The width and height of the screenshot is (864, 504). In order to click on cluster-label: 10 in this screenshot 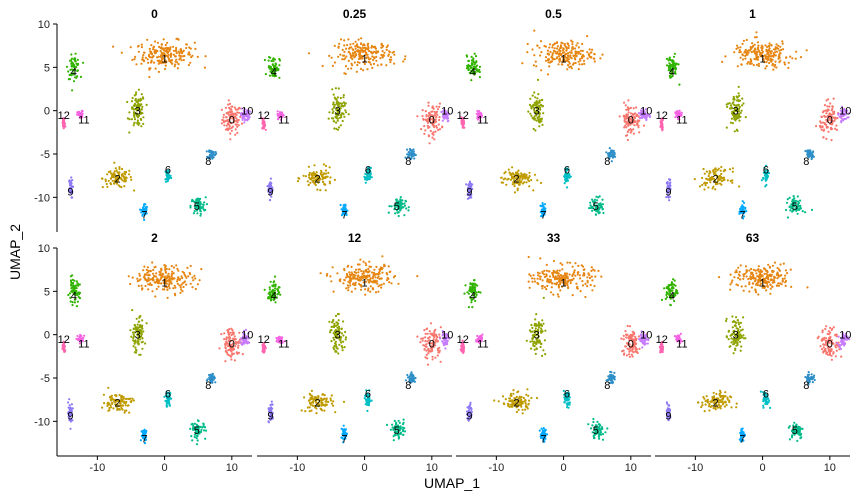, I will do `click(845, 112)`.